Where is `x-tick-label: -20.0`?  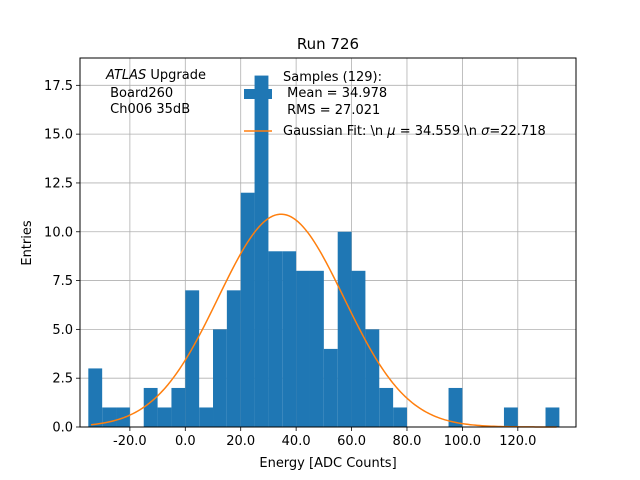 x-tick-label: -20.0 is located at coordinates (130, 441).